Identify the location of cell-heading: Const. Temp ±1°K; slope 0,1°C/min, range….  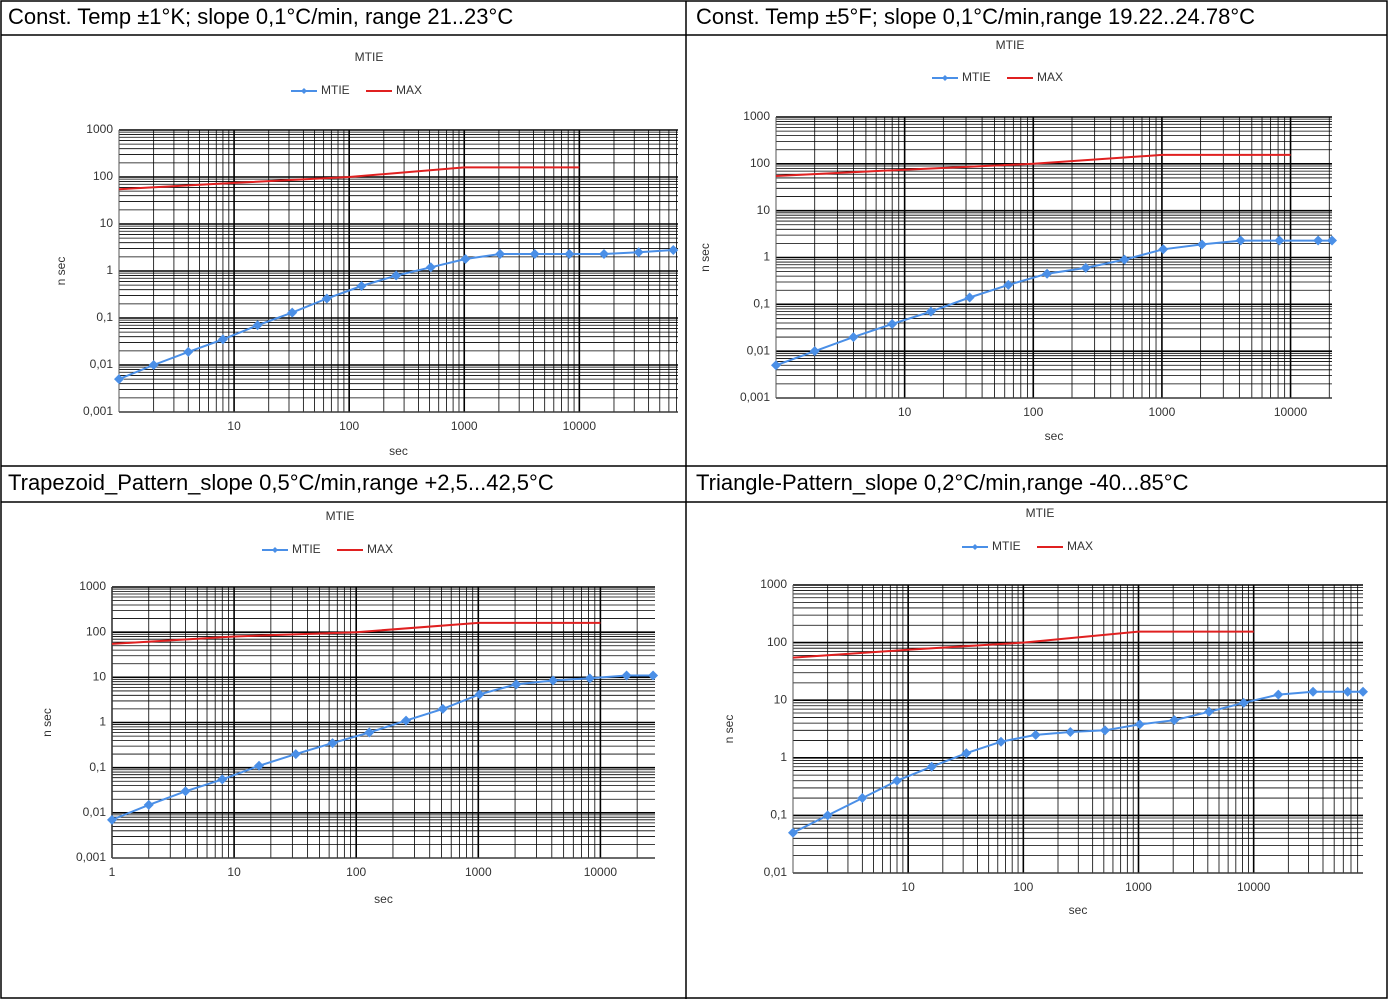
(260, 16).